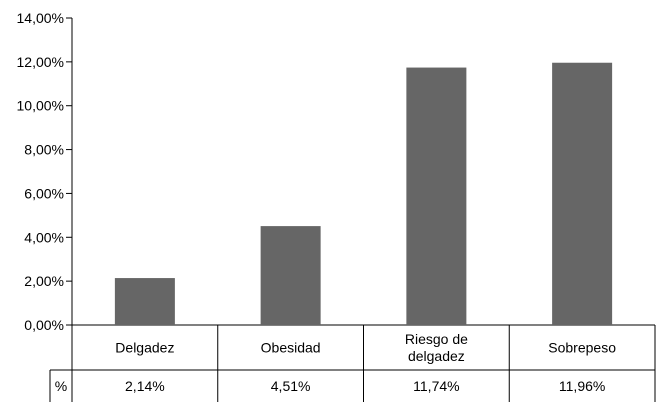  What do you see at coordinates (44, 193) in the screenshot?
I see `y-tick-label: 6,00%` at bounding box center [44, 193].